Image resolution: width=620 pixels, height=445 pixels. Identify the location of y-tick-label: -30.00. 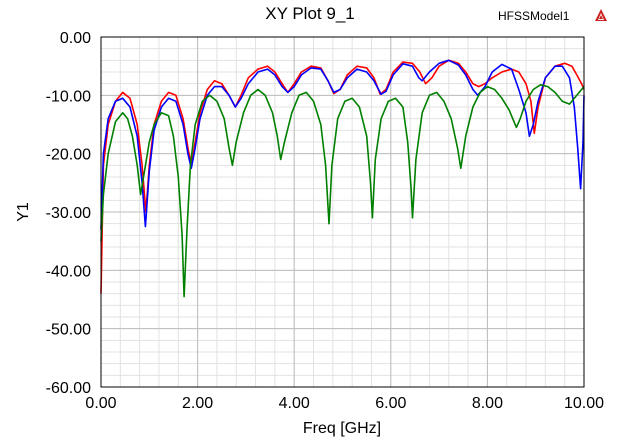
(68, 213).